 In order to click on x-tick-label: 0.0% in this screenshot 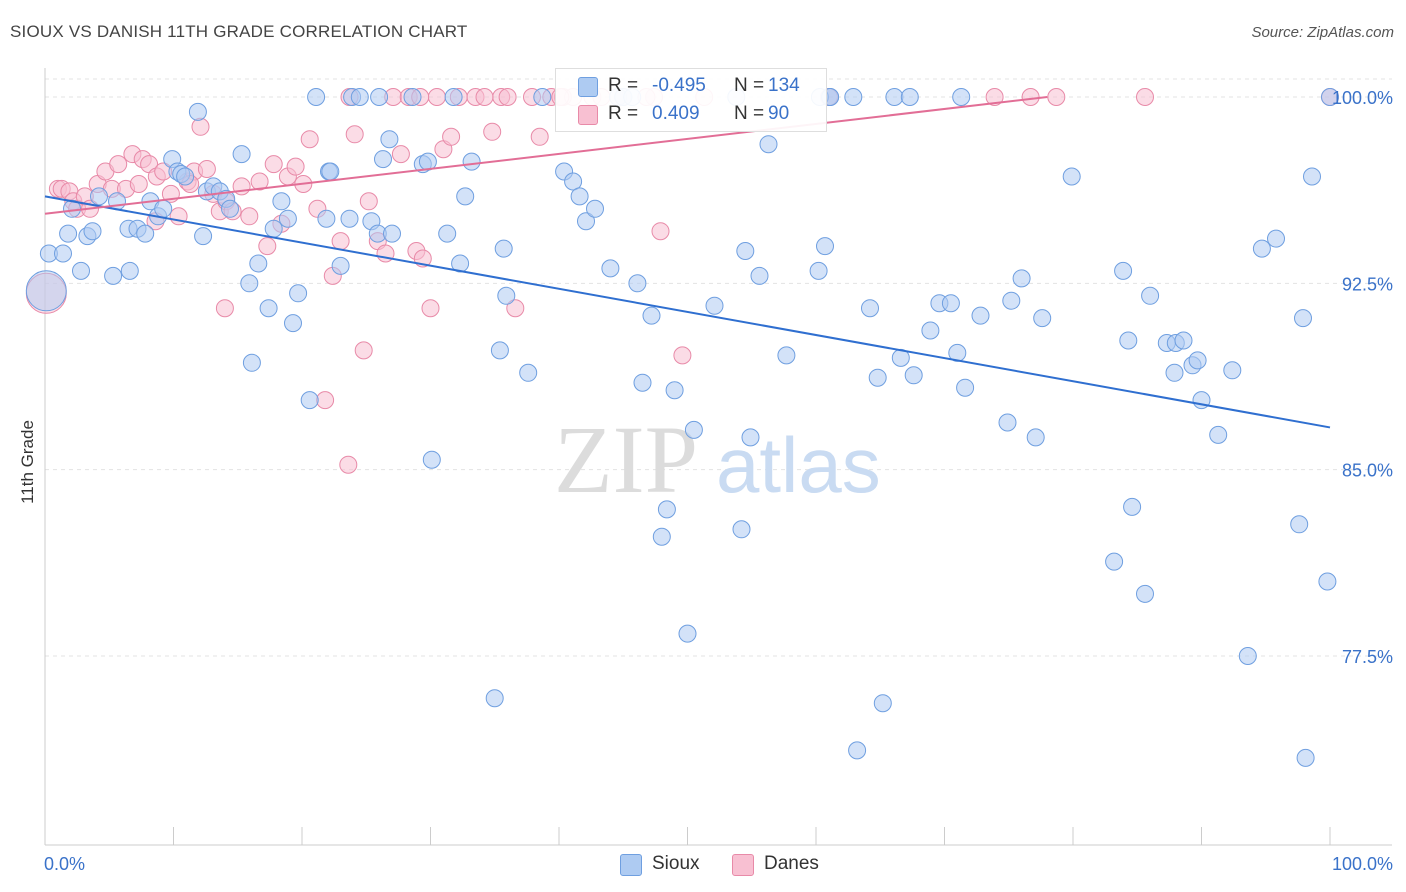, I will do `click(64, 864)`.